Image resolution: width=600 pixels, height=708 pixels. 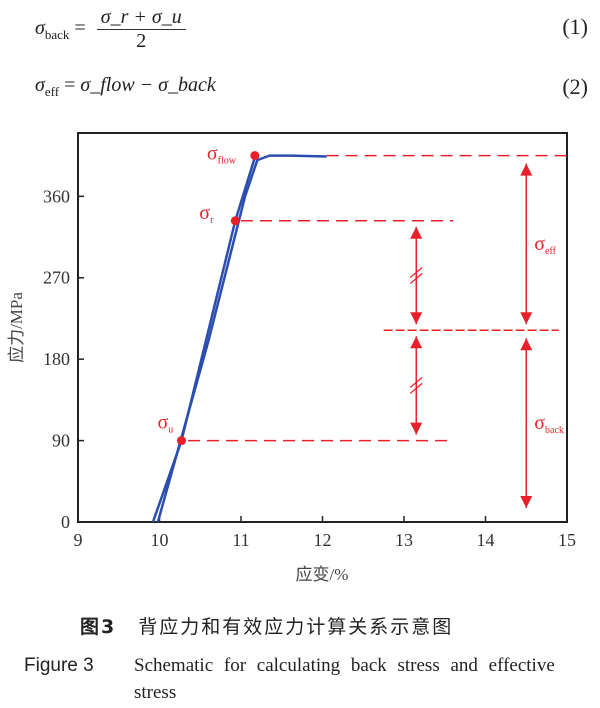 I want to click on y-tick-label: 90, so click(x=61, y=441).